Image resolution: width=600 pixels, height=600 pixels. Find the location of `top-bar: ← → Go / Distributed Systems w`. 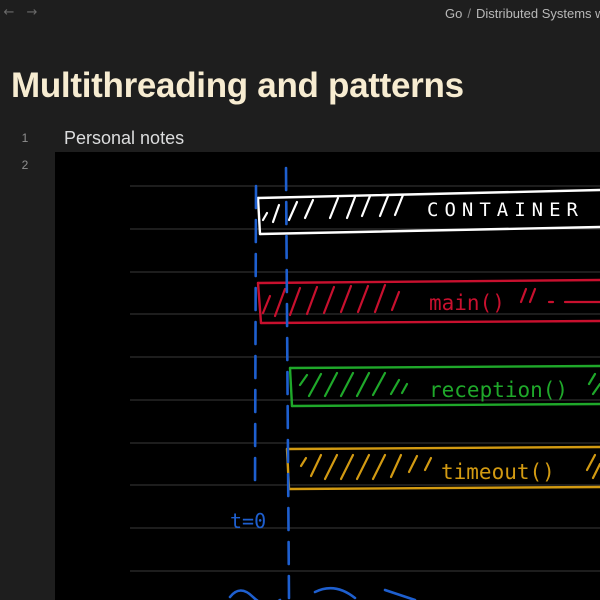

top-bar: ← → Go / Distributed Systems w is located at coordinates (300, 14).